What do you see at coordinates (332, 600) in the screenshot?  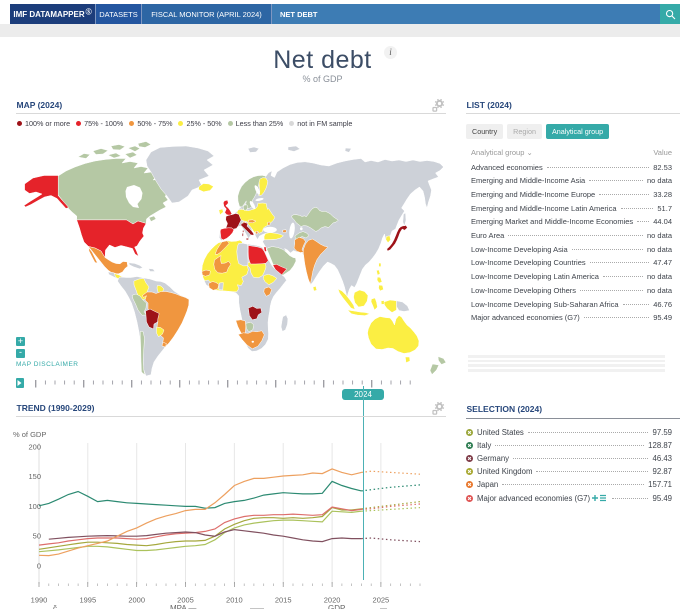 I see `svg-text: 2020` at bounding box center [332, 600].